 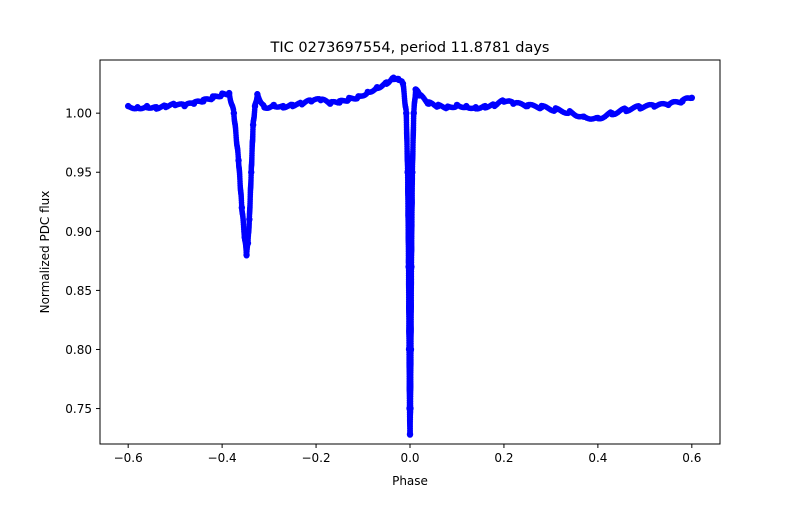 I want to click on y-axis-ticks: 0.75 0.80 0.85 0.90 0.95 1.00, so click(x=82, y=261).